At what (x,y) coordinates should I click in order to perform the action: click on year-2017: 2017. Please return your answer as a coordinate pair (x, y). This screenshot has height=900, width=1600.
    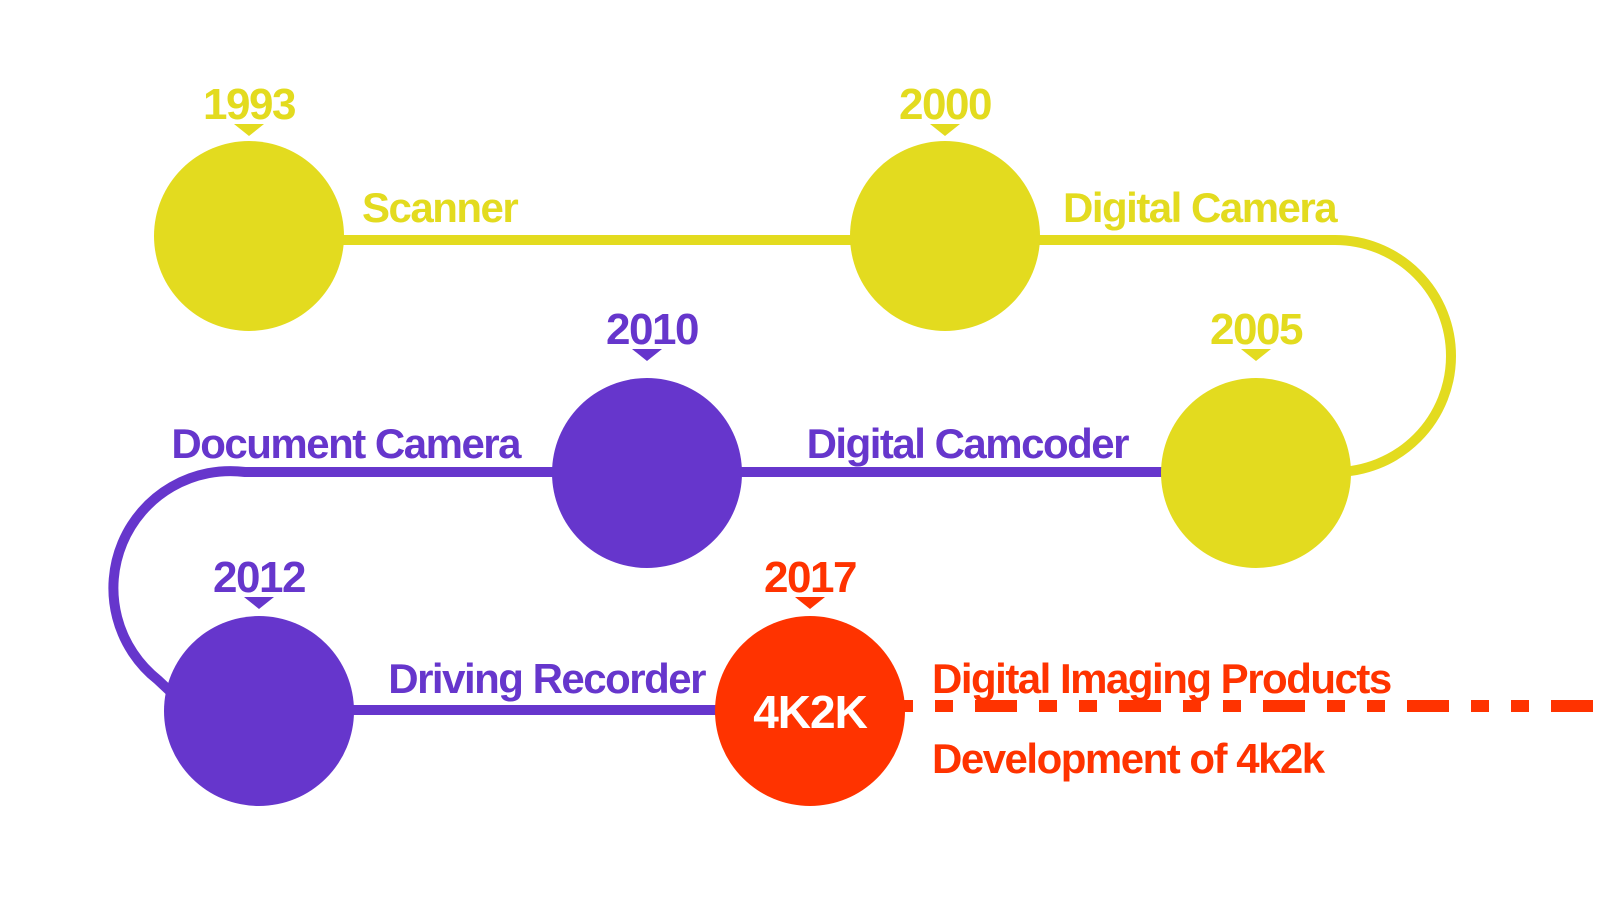
    Looking at the image, I should click on (810, 577).